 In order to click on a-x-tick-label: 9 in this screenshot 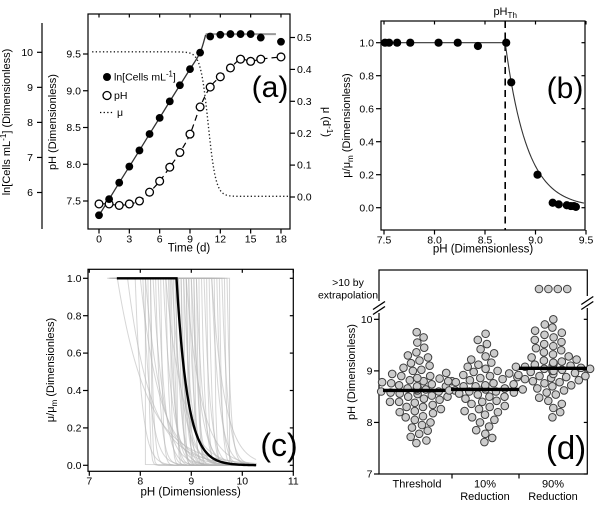, I will do `click(190, 240)`.